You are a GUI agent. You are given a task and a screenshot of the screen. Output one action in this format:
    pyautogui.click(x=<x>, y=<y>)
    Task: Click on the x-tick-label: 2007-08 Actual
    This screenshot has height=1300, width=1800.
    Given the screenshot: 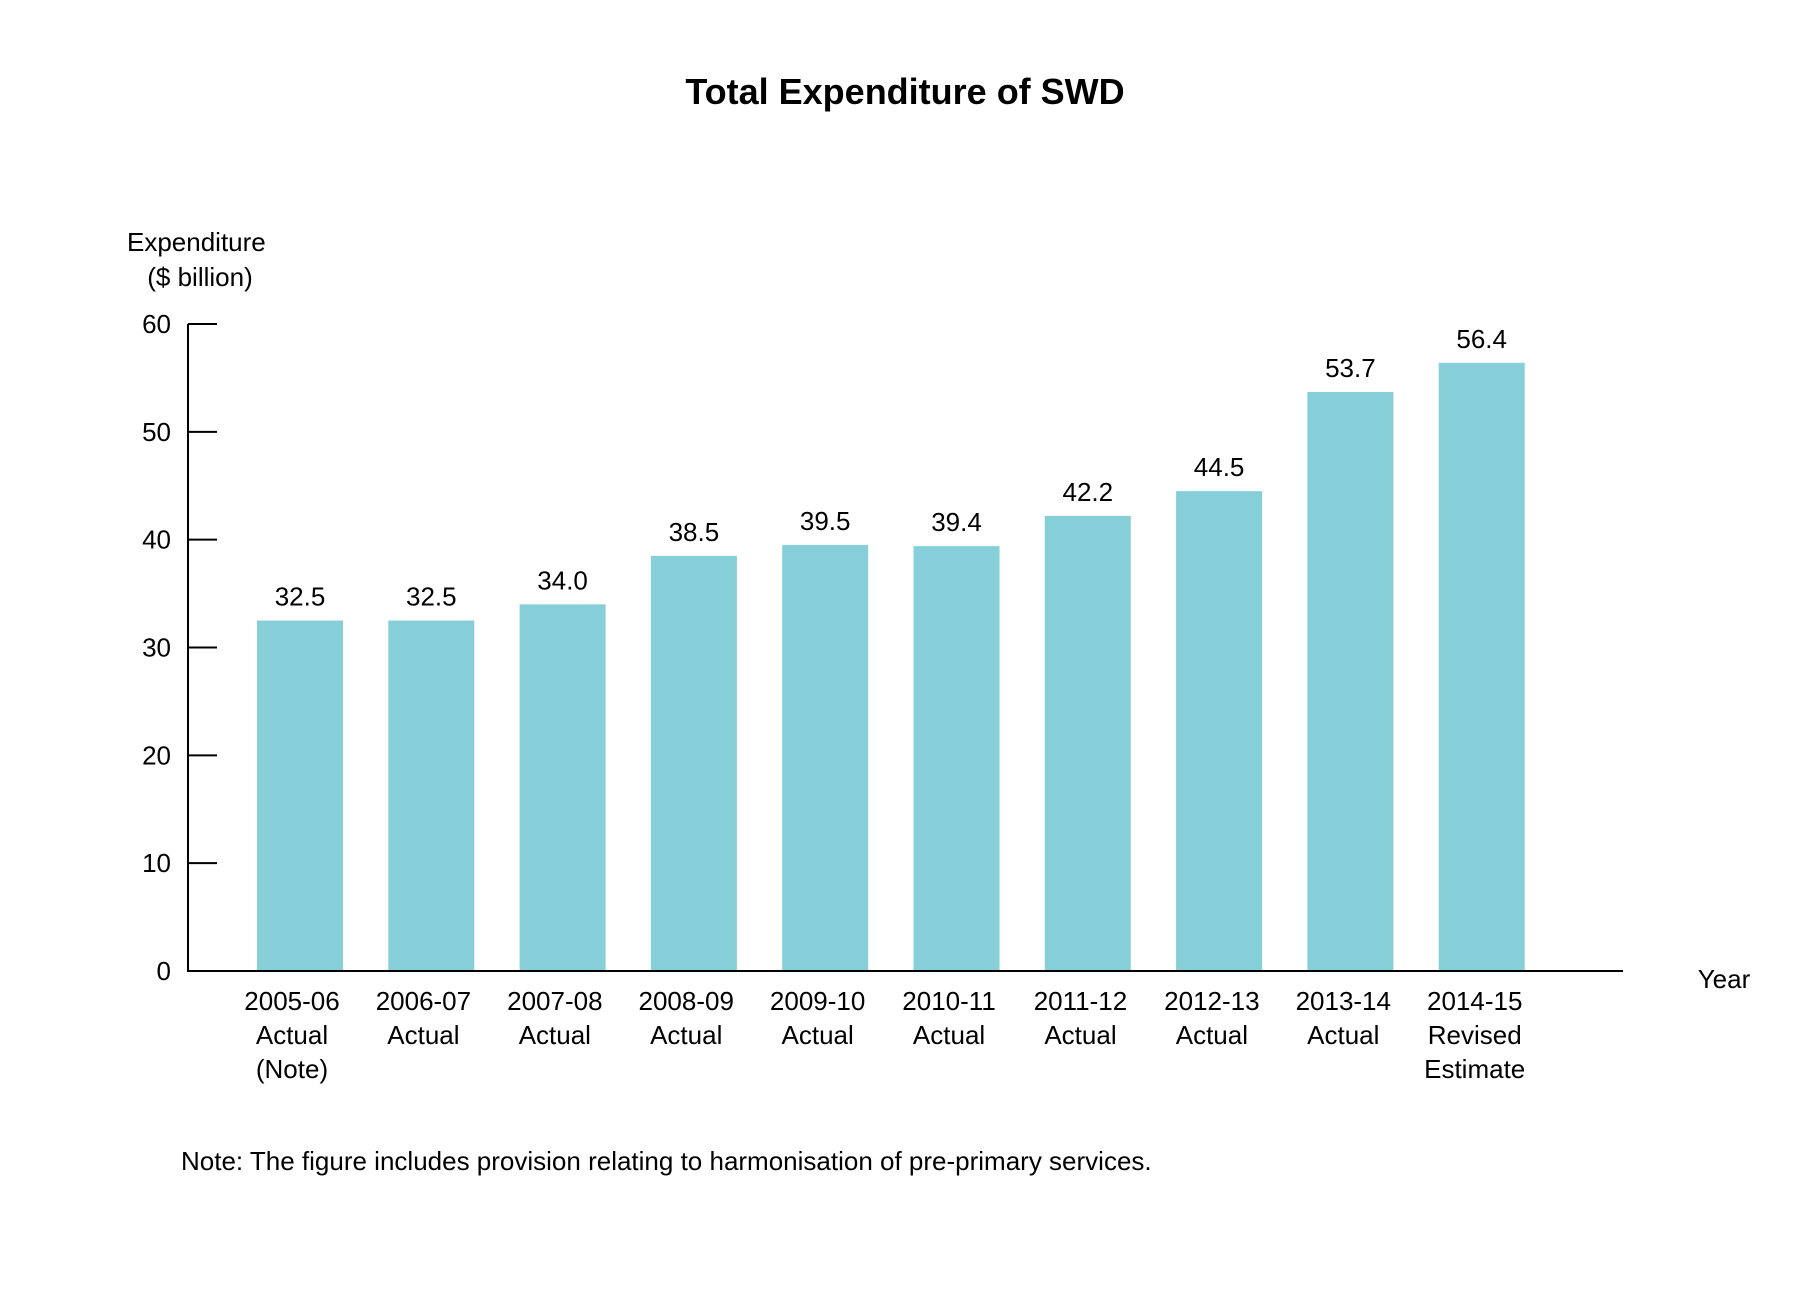 What is the action you would take?
    pyautogui.click(x=554, y=1018)
    